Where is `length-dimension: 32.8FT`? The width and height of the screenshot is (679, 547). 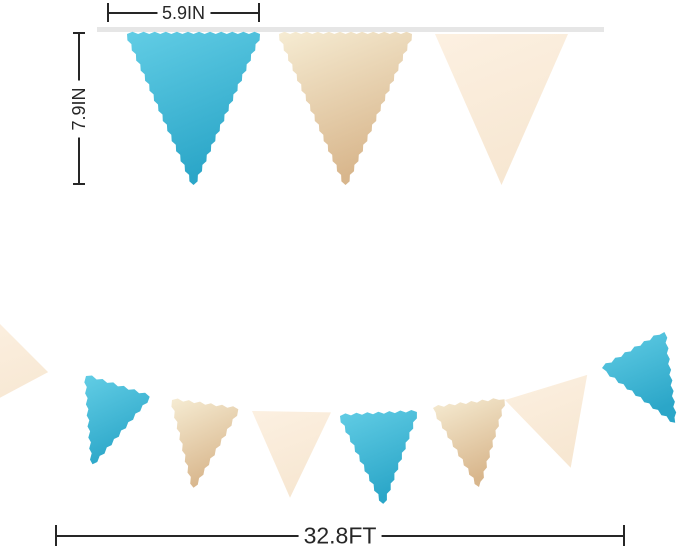 length-dimension: 32.8FT is located at coordinates (340, 535).